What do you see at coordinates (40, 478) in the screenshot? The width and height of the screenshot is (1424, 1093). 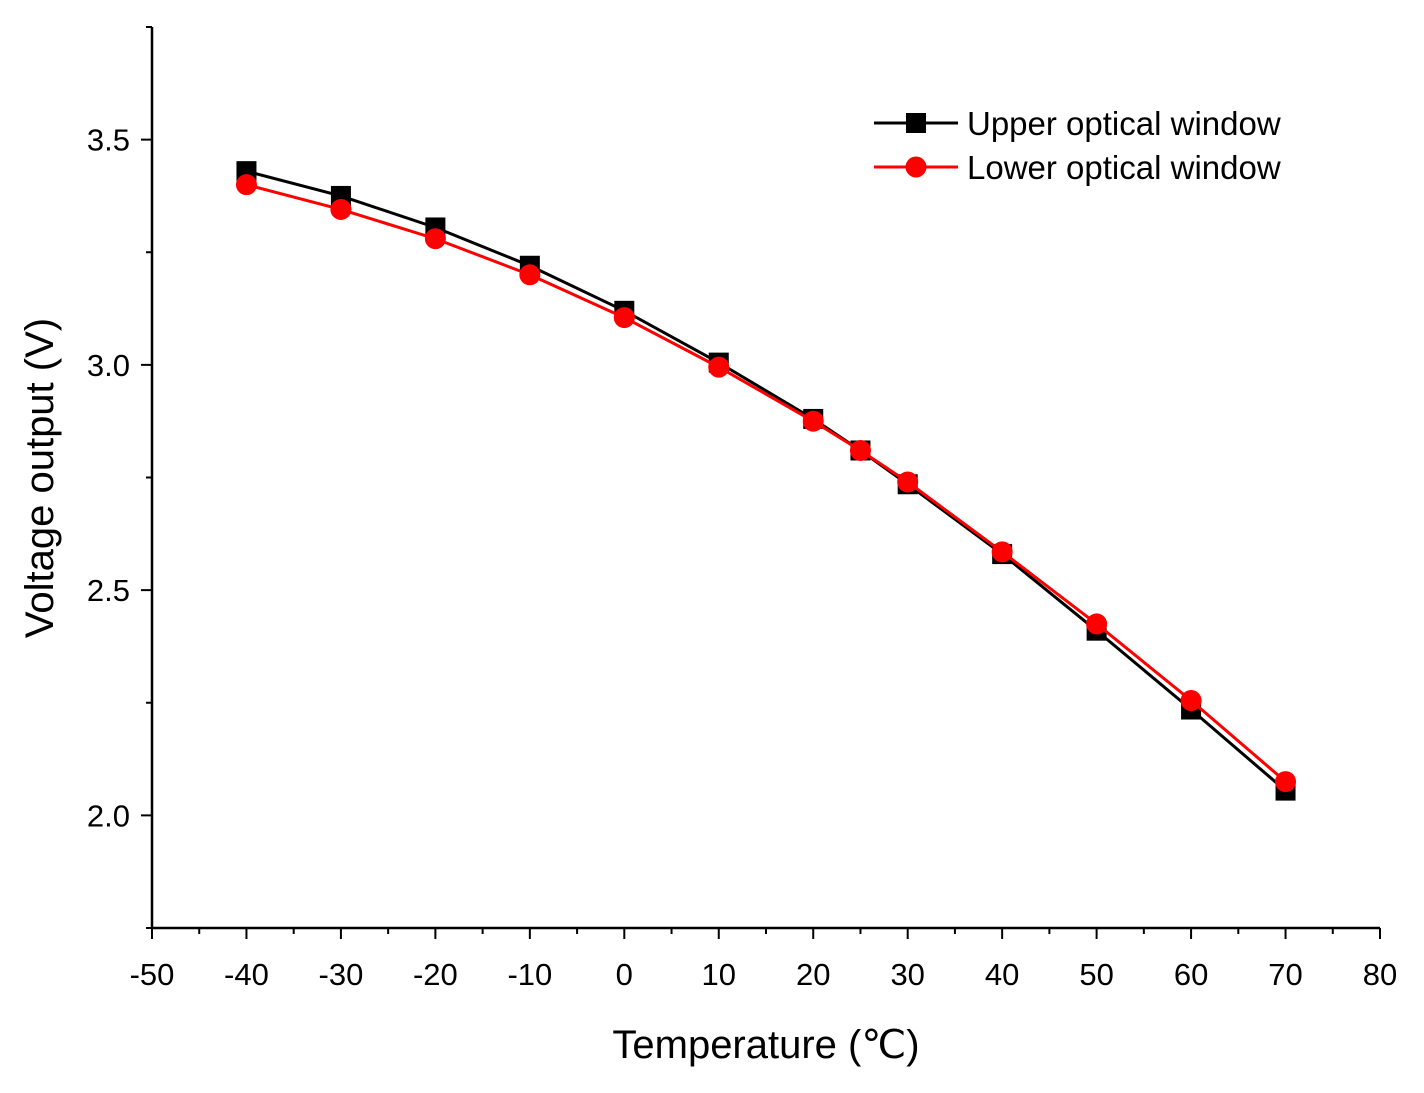 I see `y-axis-title: Voltage output (V)` at bounding box center [40, 478].